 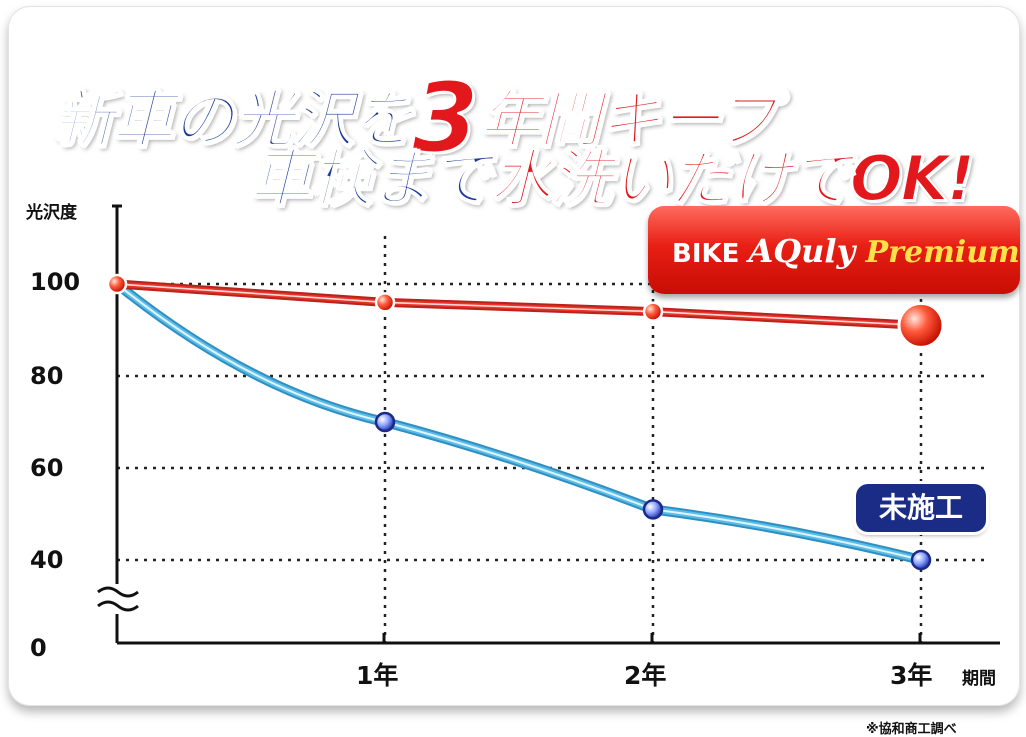 I want to click on x-tick-label: 2年, so click(x=645, y=675).